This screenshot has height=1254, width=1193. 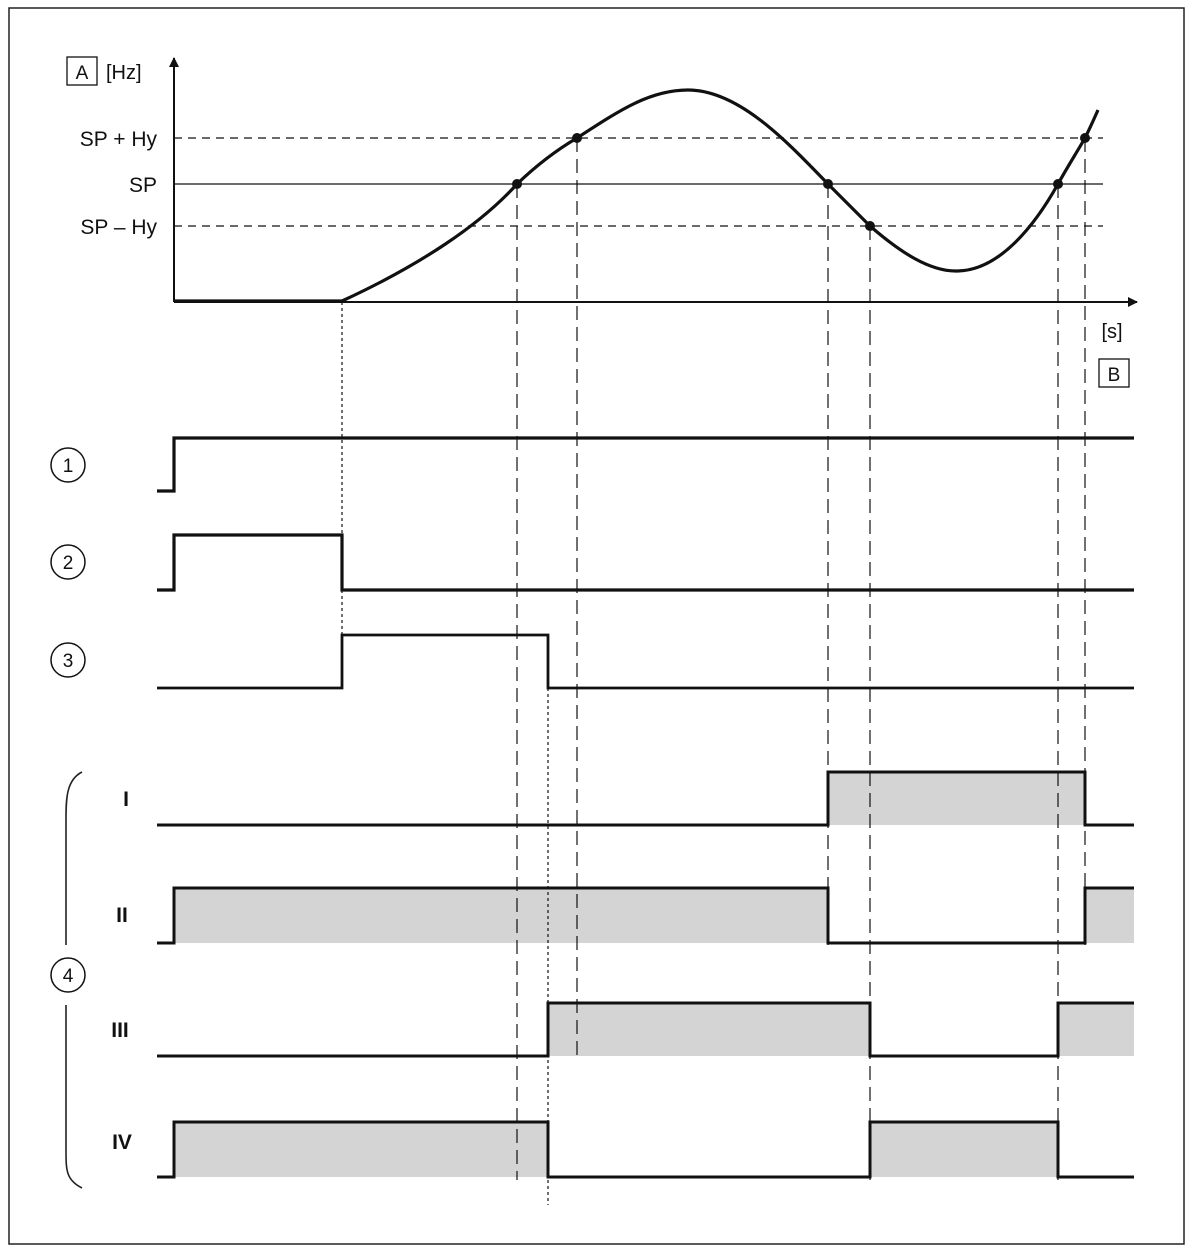 What do you see at coordinates (143, 185) in the screenshot?
I see `threshold-setpoint-label: SP` at bounding box center [143, 185].